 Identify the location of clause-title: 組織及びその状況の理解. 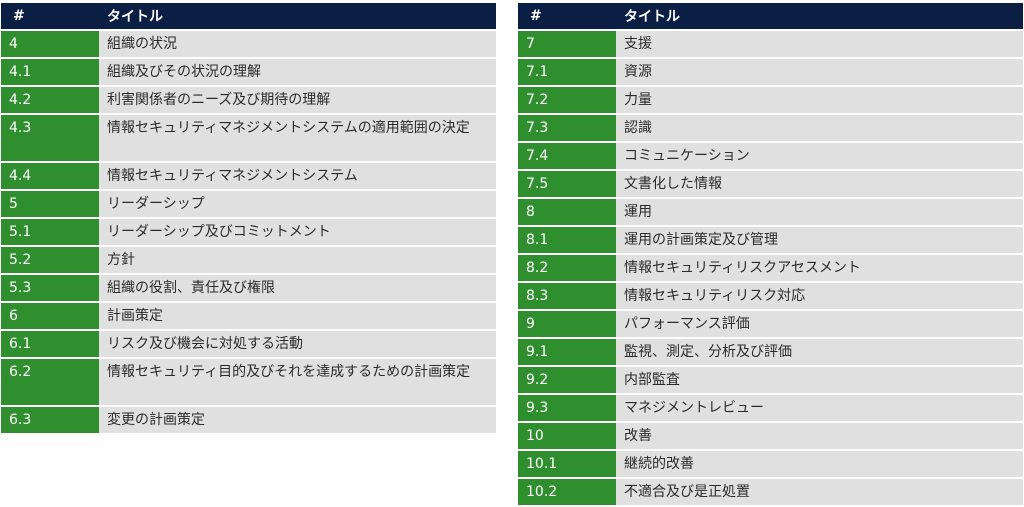
(297, 72).